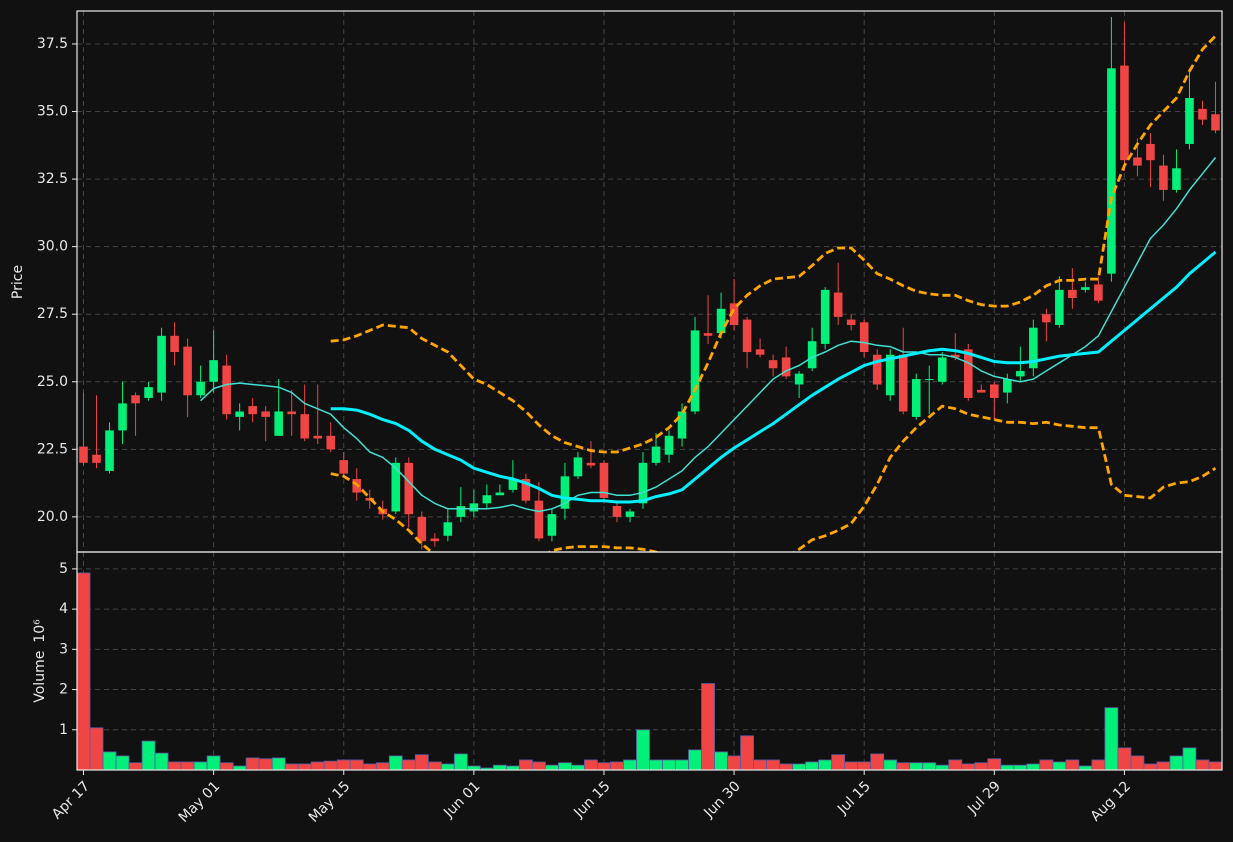  What do you see at coordinates (52, 112) in the screenshot?
I see `y-tick-label: 35.0` at bounding box center [52, 112].